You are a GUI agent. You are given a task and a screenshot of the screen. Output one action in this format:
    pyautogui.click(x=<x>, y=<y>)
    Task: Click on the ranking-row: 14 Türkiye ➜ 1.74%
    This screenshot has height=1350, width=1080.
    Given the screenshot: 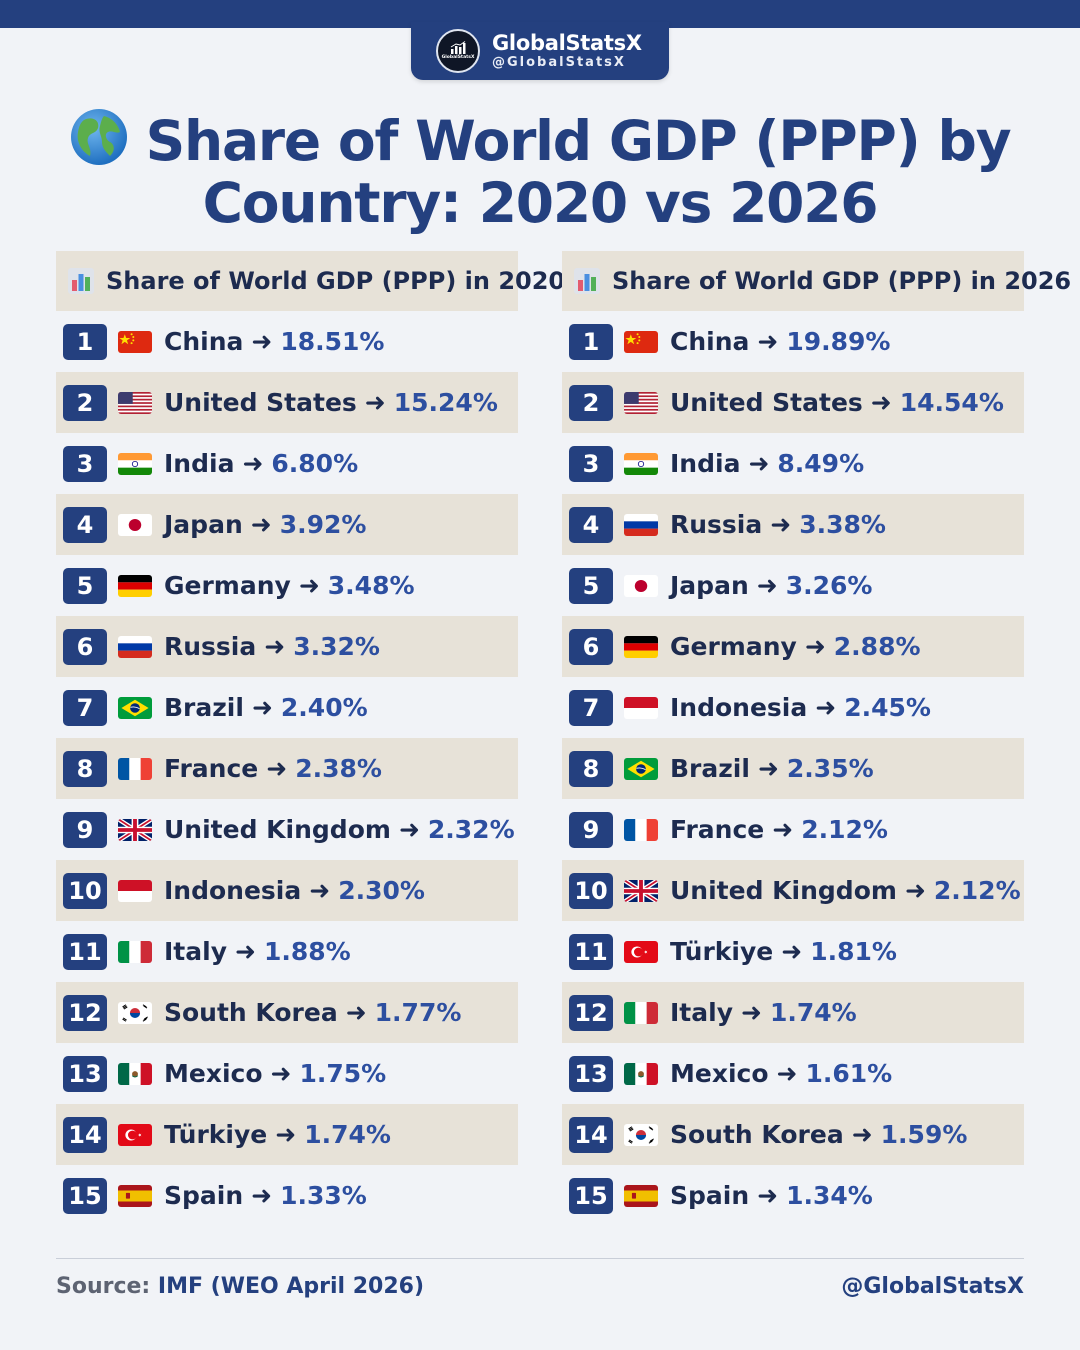 What is the action you would take?
    pyautogui.click(x=287, y=1134)
    